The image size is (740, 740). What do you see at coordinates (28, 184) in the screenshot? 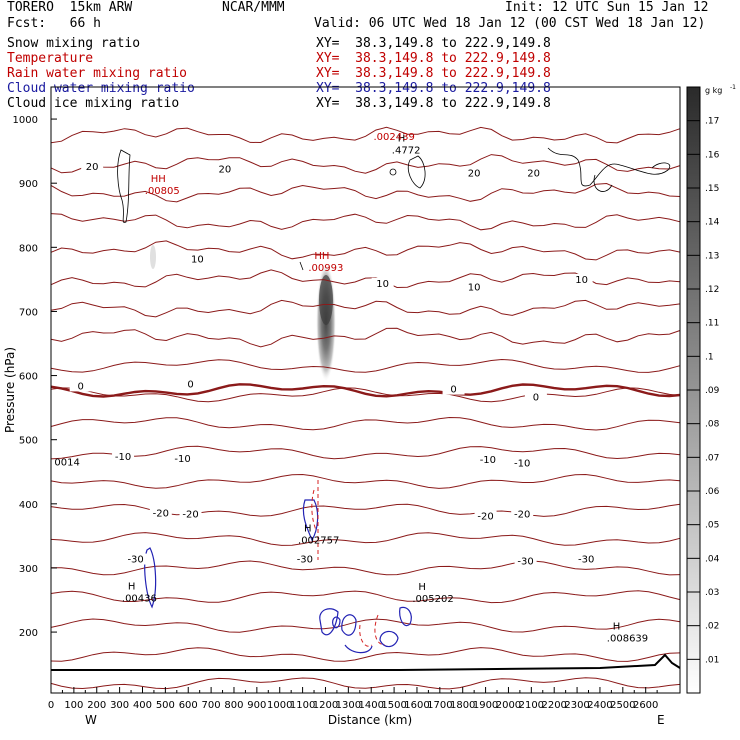
I see `y-tick-label: 900` at bounding box center [28, 184].